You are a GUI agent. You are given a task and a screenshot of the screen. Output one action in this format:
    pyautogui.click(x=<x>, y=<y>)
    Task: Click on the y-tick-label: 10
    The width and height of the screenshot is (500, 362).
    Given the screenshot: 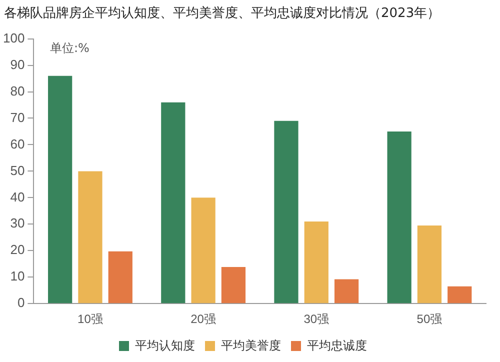 What is the action you would take?
    pyautogui.click(x=17, y=276)
    